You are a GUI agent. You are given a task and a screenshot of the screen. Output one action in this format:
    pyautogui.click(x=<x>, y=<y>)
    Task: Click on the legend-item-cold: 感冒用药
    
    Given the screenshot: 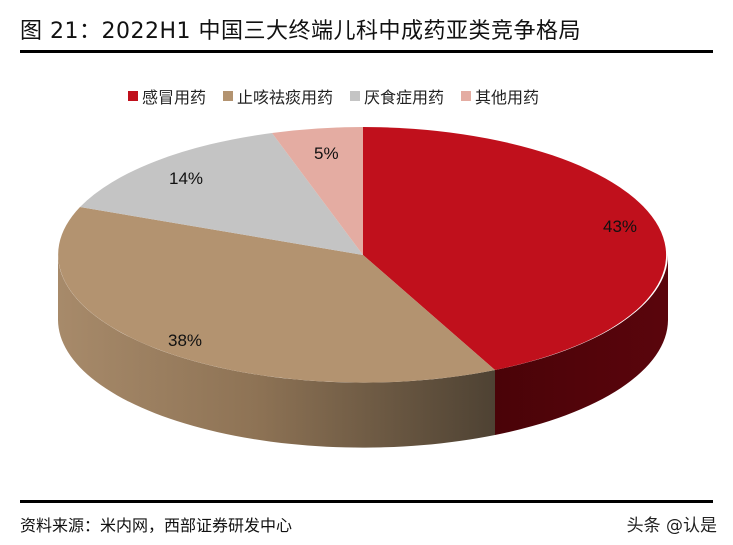 What is the action you would take?
    pyautogui.click(x=167, y=96)
    